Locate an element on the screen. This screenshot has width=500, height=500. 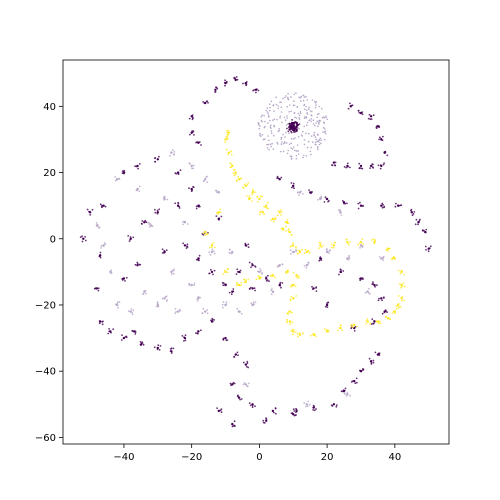
y-axis: −60 −40 −20 0 20 40 is located at coordinates (49, 273).